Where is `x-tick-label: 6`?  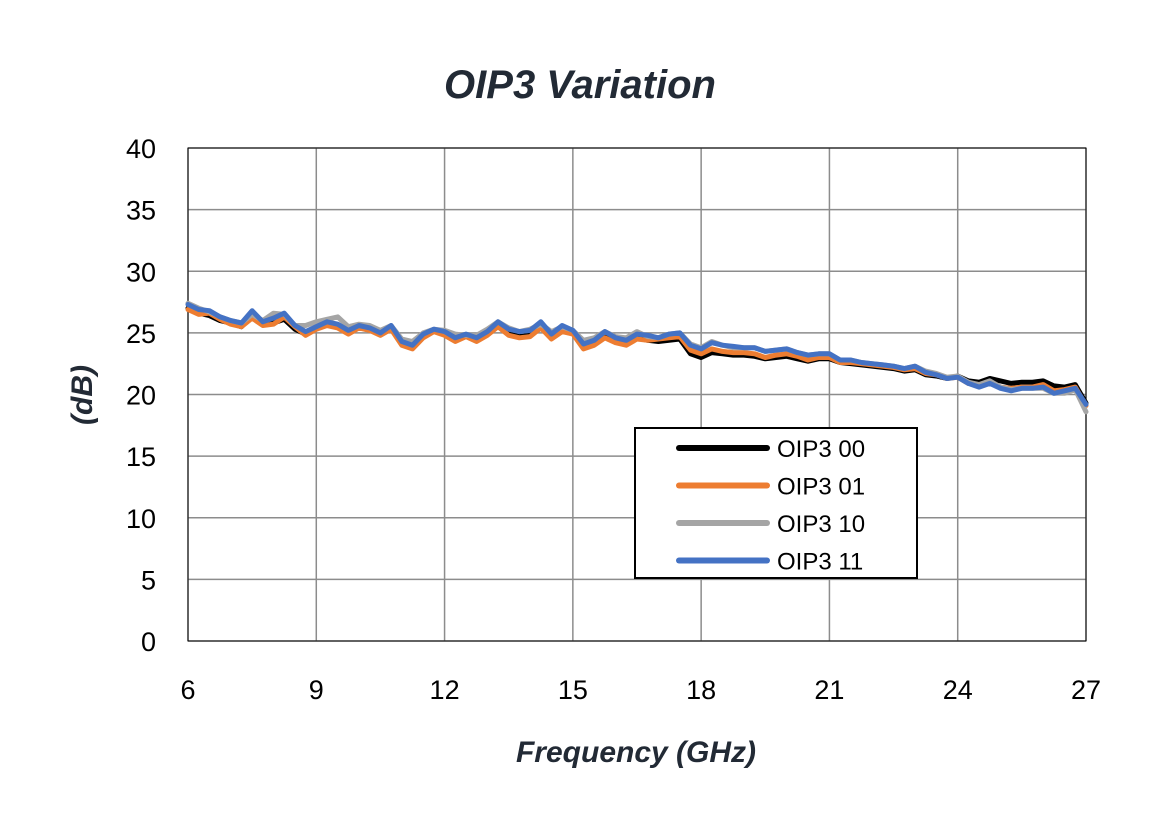
x-tick-label: 6 is located at coordinates (187, 690).